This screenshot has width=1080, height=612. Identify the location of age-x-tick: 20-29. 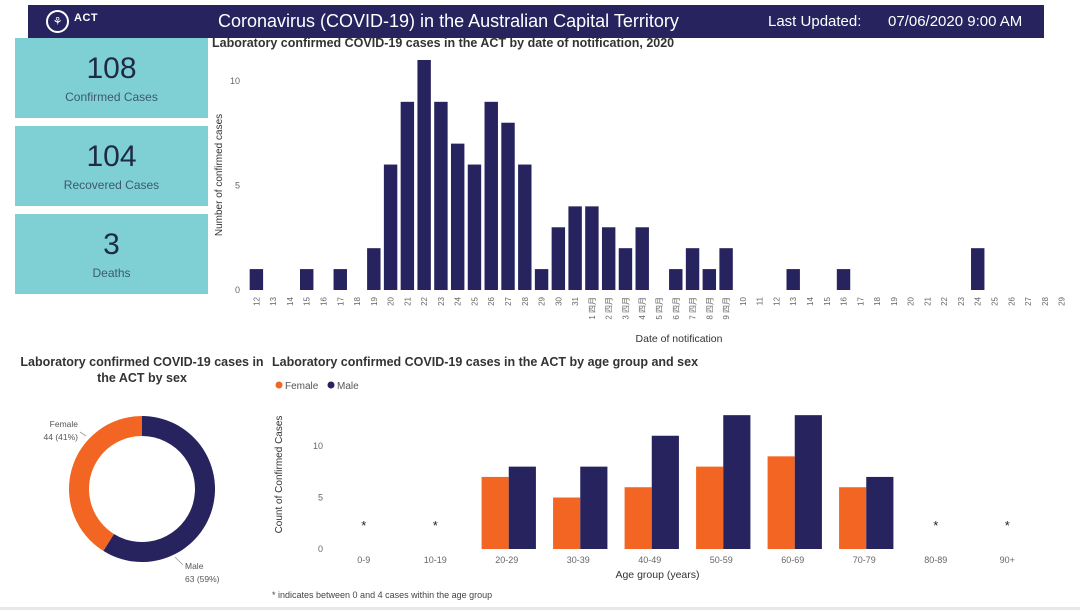
(506, 560).